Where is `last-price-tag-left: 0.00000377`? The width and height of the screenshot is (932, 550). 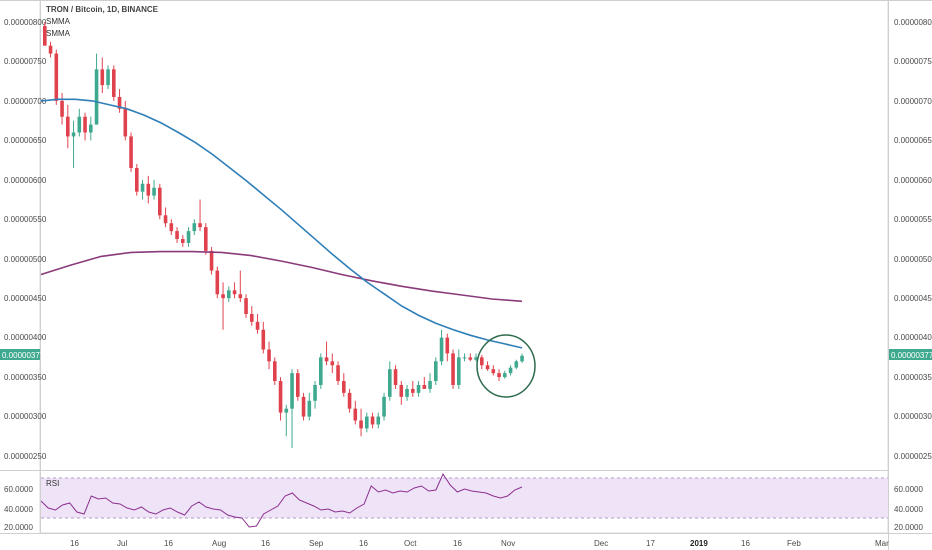
last-price-tag-left: 0.00000377 is located at coordinates (22, 354).